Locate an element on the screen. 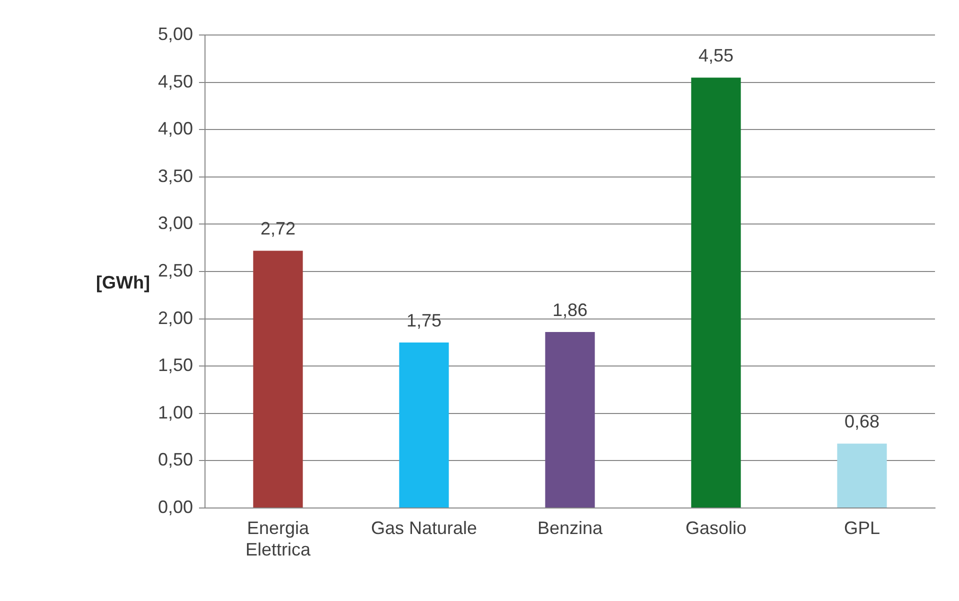 The image size is (959, 601). x-tick-label: Gasolio is located at coordinates (716, 528).